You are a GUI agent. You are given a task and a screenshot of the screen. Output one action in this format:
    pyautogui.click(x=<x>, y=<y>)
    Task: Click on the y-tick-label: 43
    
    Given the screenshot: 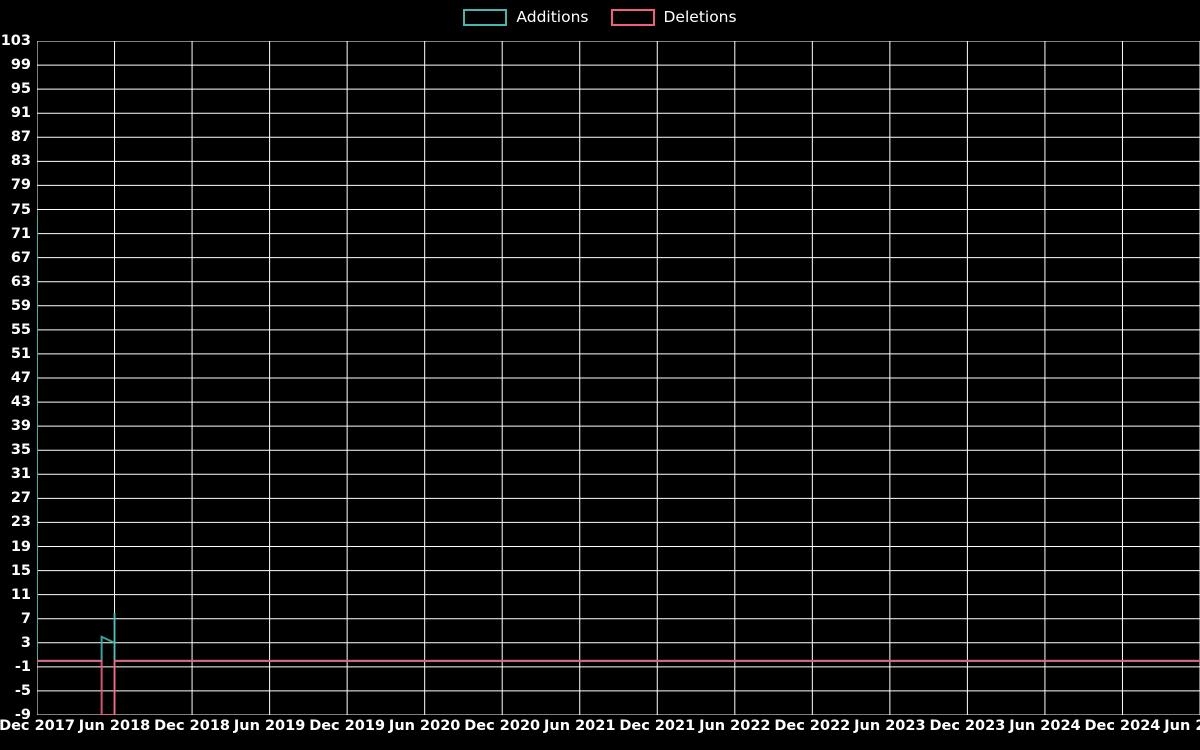 What is the action you would take?
    pyautogui.click(x=20, y=402)
    